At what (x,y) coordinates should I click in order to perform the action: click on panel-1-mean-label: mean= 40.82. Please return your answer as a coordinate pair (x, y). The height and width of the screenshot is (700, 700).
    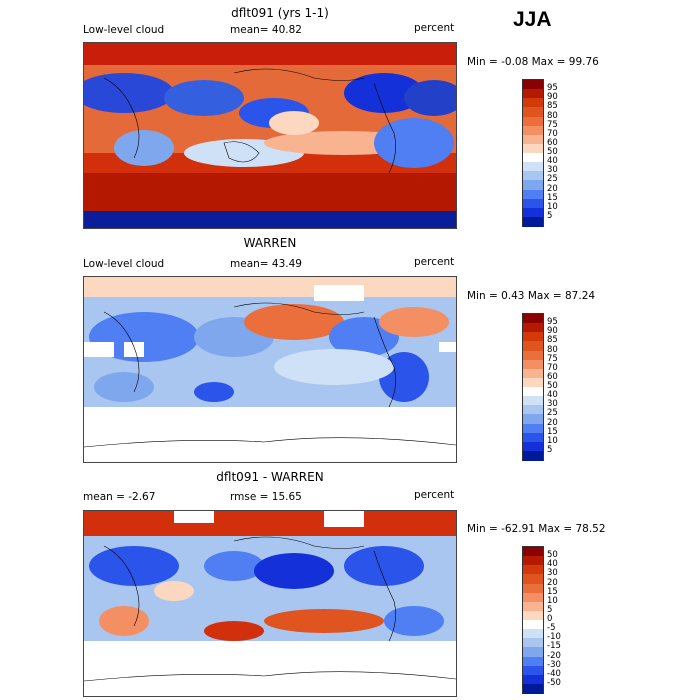
    Looking at the image, I should click on (266, 30).